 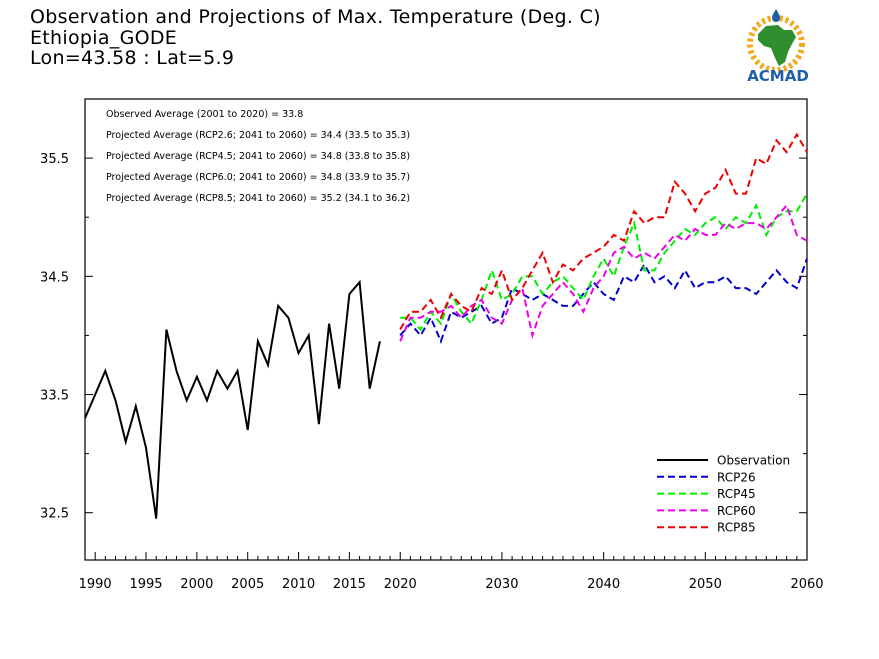 I want to click on station-name: Ethiopia_GODE, so click(x=104, y=37).